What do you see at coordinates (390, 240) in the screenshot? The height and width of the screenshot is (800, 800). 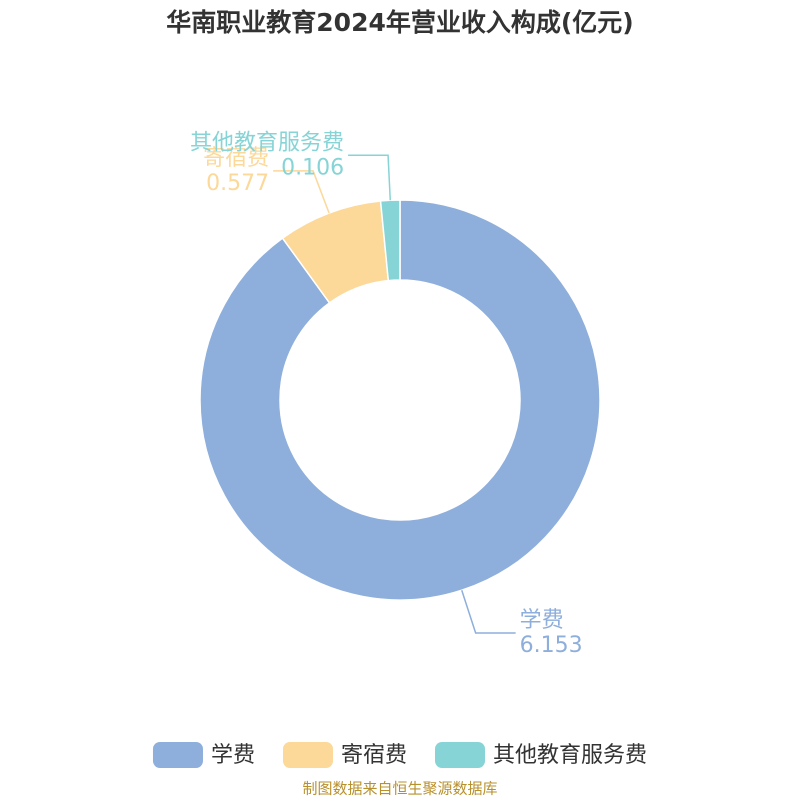 I see `donut-segment` at bounding box center [390, 240].